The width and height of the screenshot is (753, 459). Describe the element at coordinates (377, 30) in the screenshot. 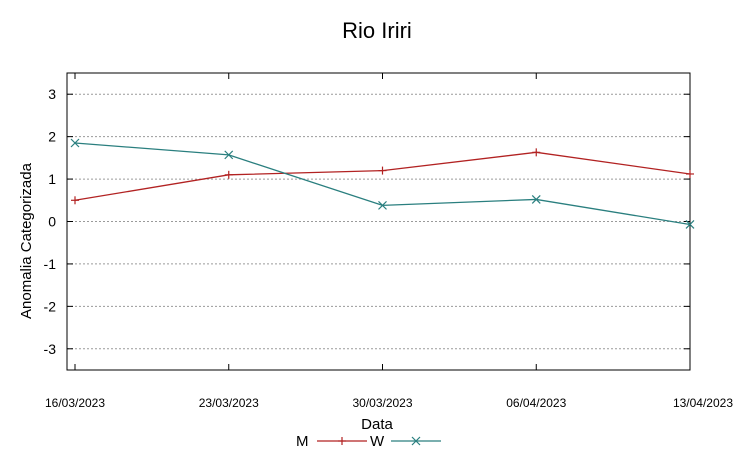

I see `chart-title: Rio Iriri` at that location.